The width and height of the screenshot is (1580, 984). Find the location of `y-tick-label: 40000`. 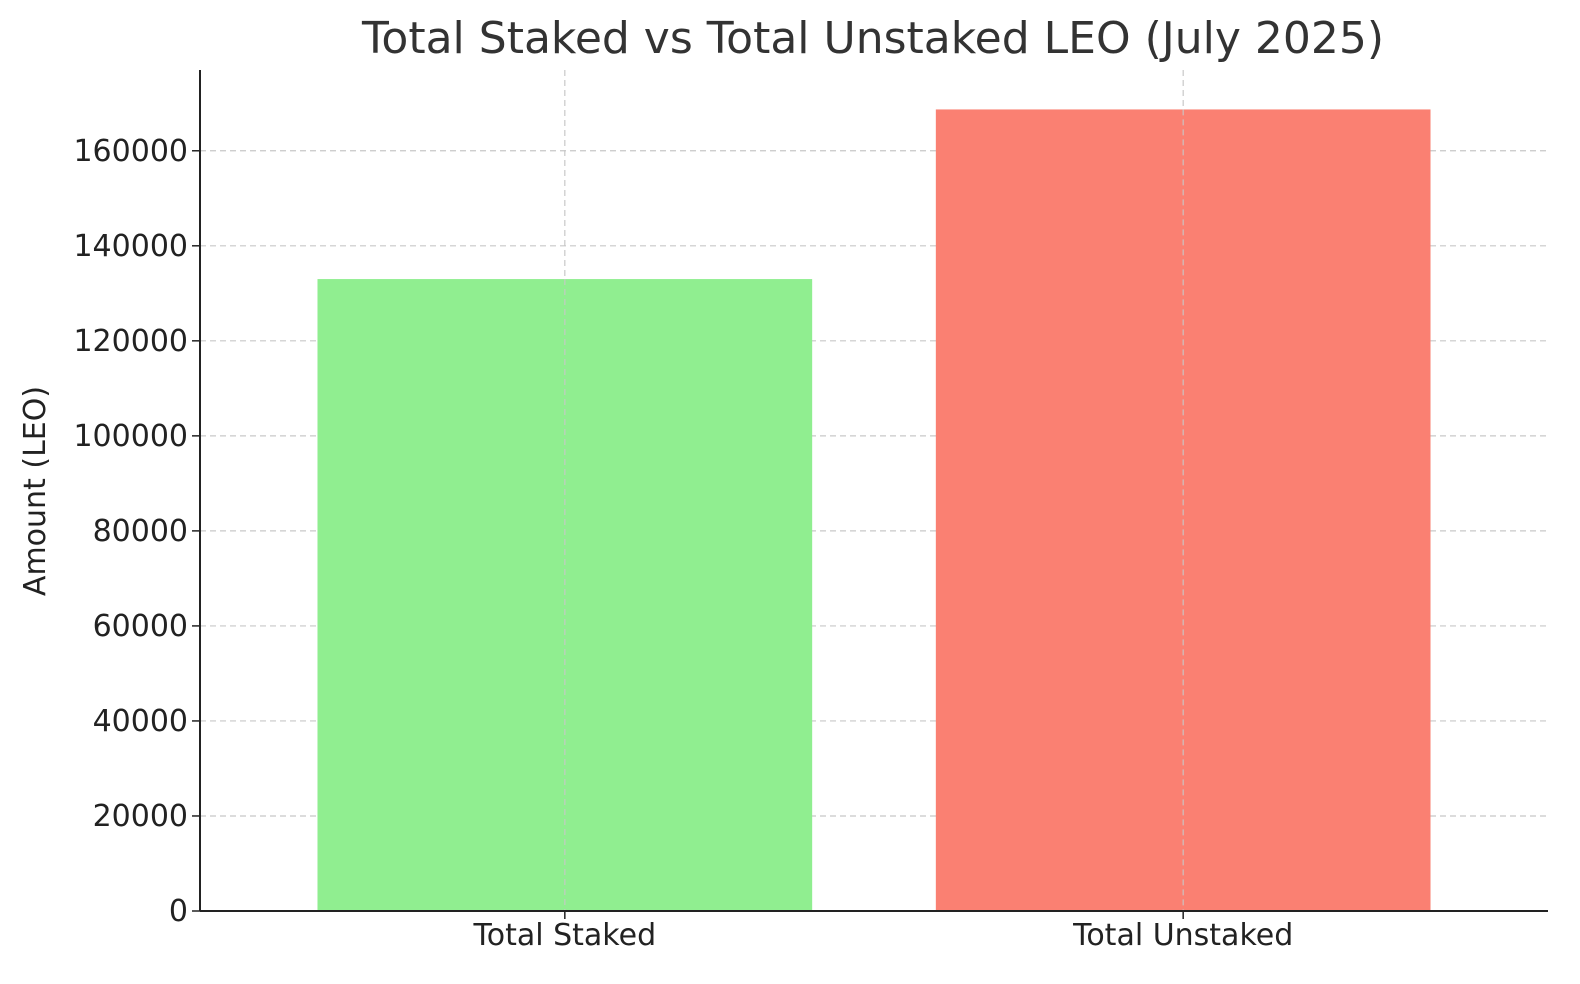

y-tick-label: 40000 is located at coordinates (140, 721).